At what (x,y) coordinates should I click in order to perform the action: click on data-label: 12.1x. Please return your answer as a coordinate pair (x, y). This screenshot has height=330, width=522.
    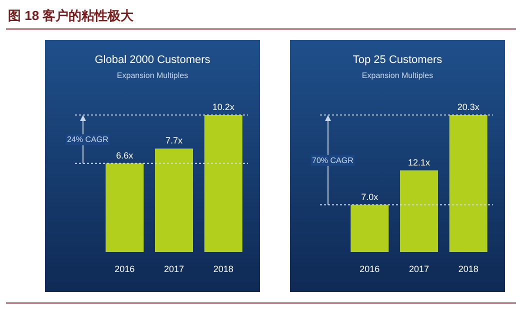
    Looking at the image, I should click on (419, 162).